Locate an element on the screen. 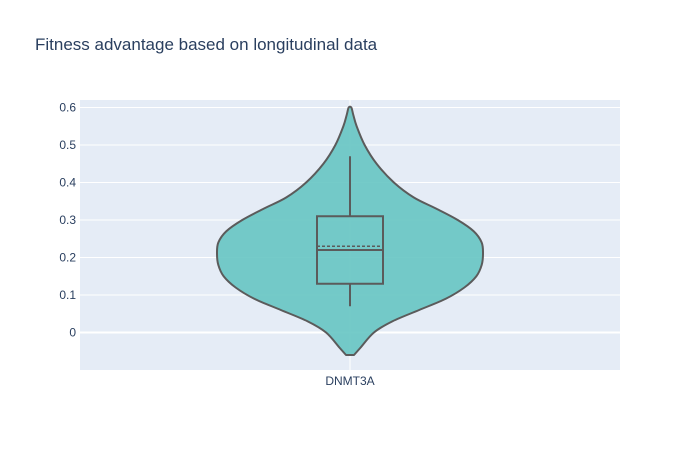 The image size is (700, 450). y-axis-ticks: 0 0.1 0.2 0.3 0.4 0.5 0.6 is located at coordinates (67, 220).